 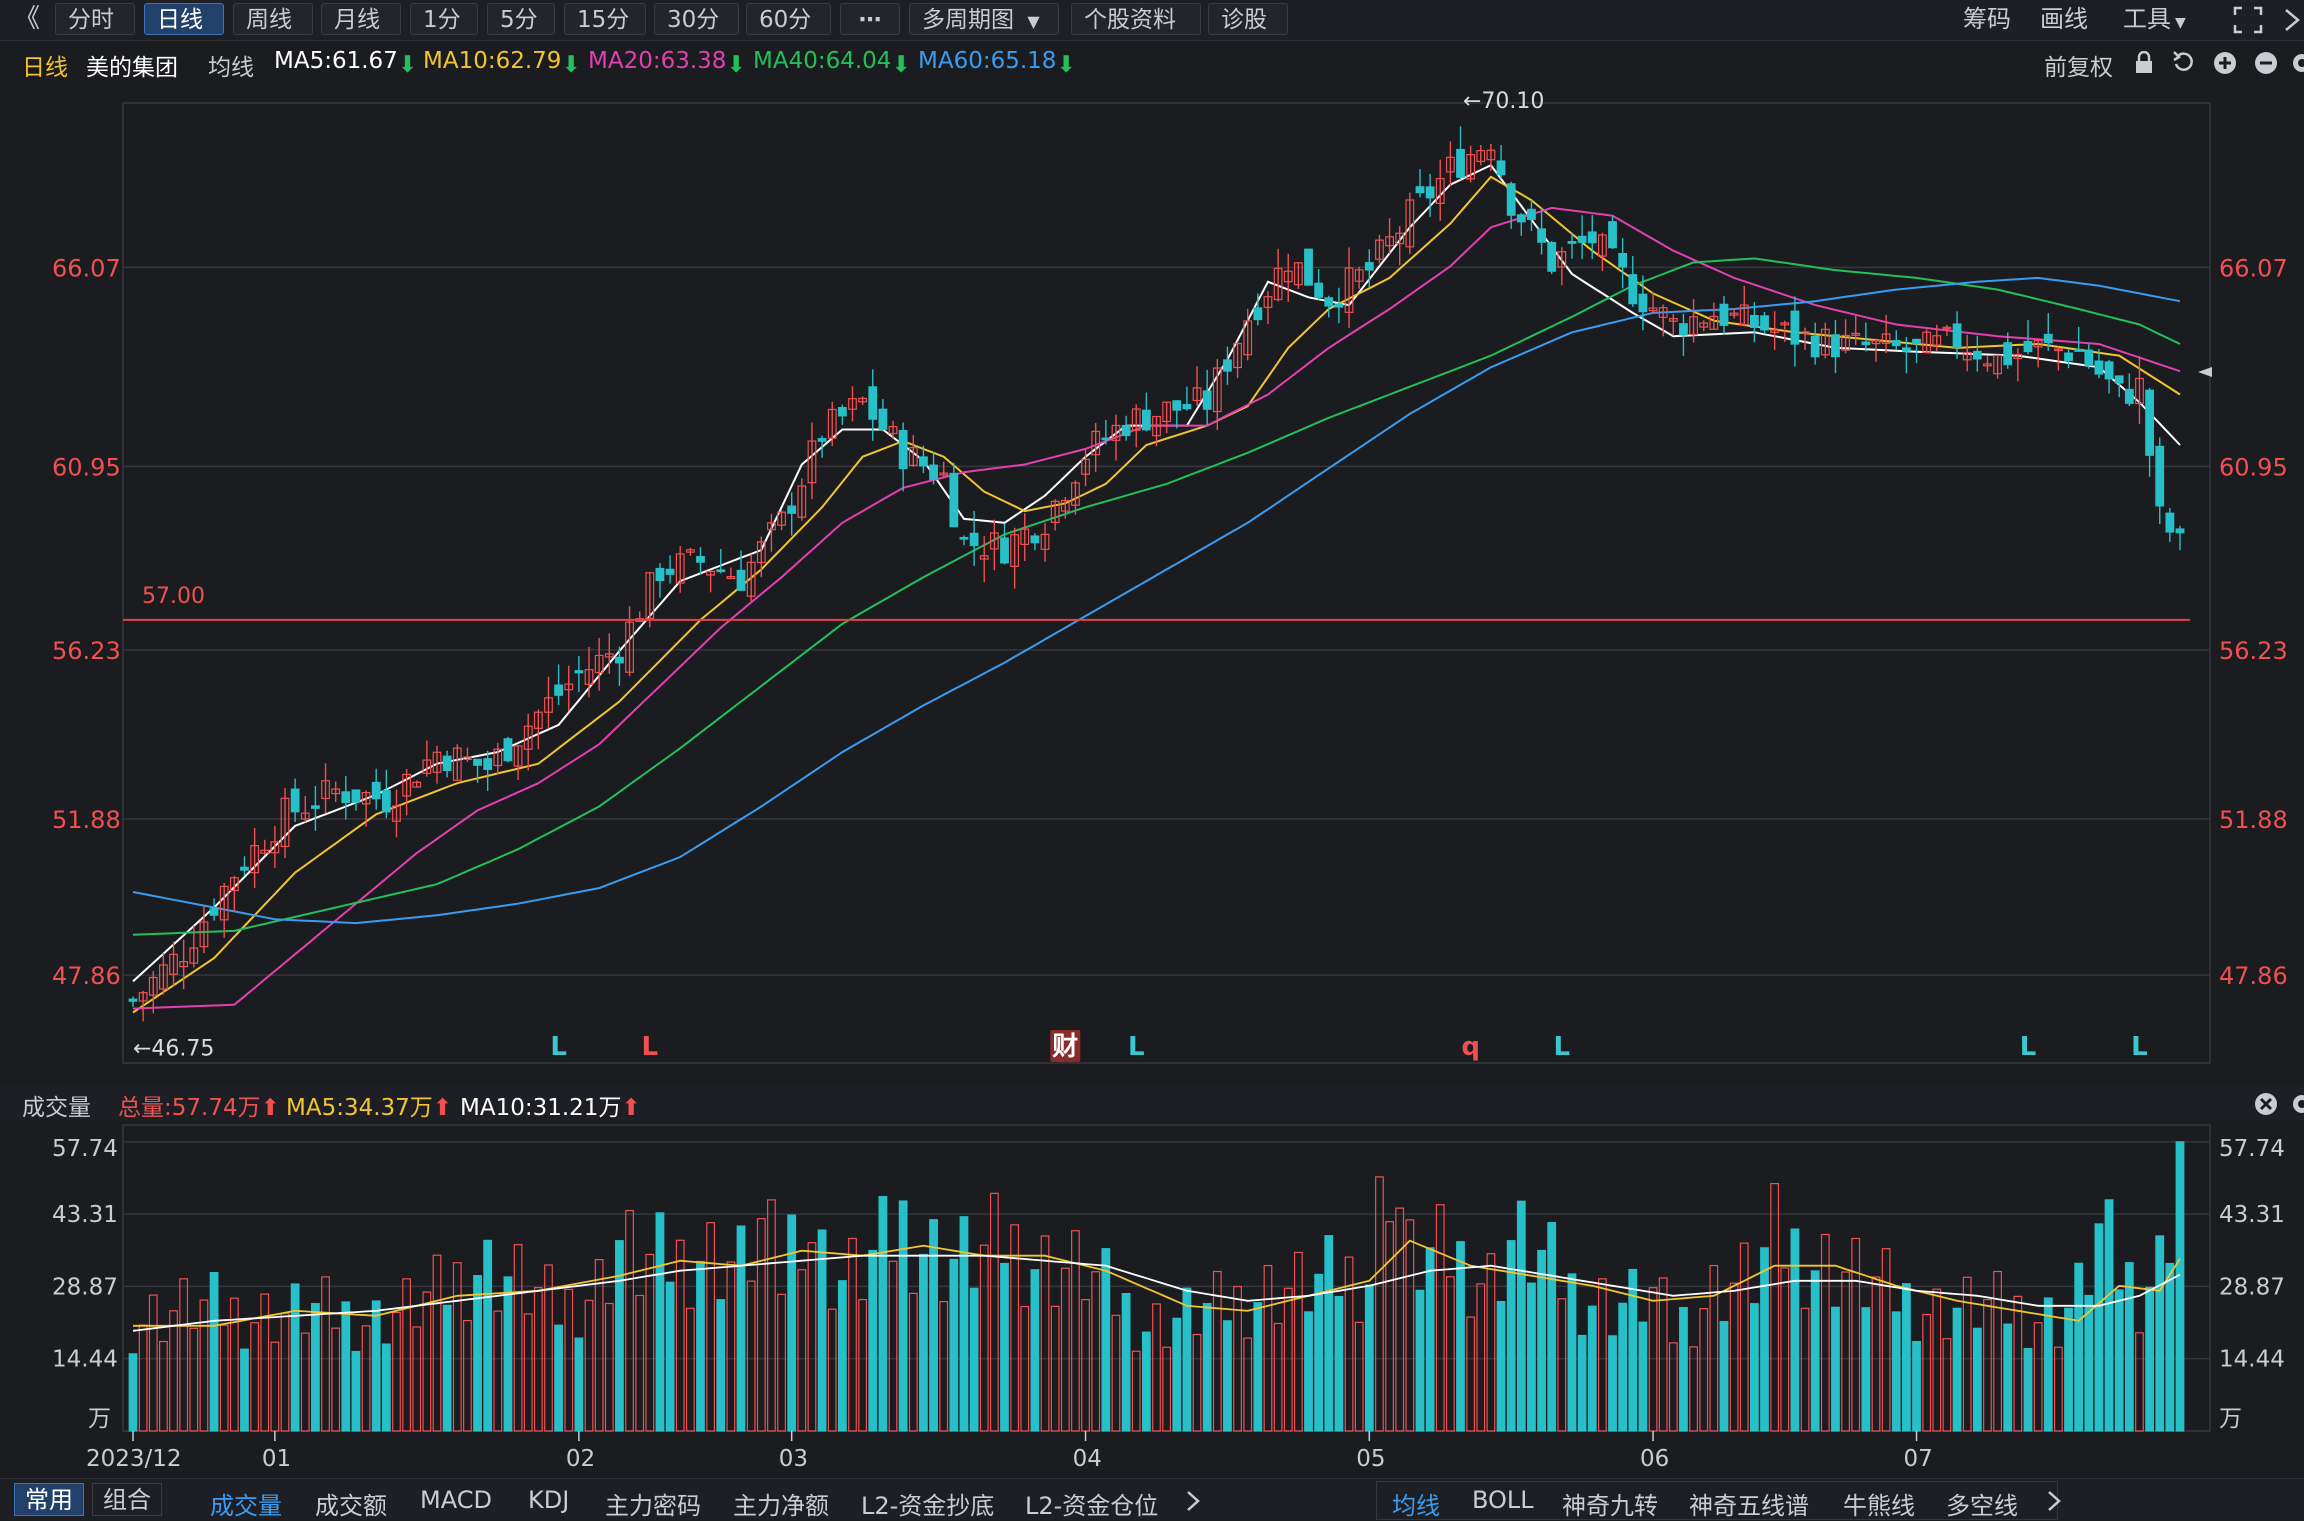 I want to click on indicator-l2-position: L2-资金仓位, so click(x=1092, y=1506).